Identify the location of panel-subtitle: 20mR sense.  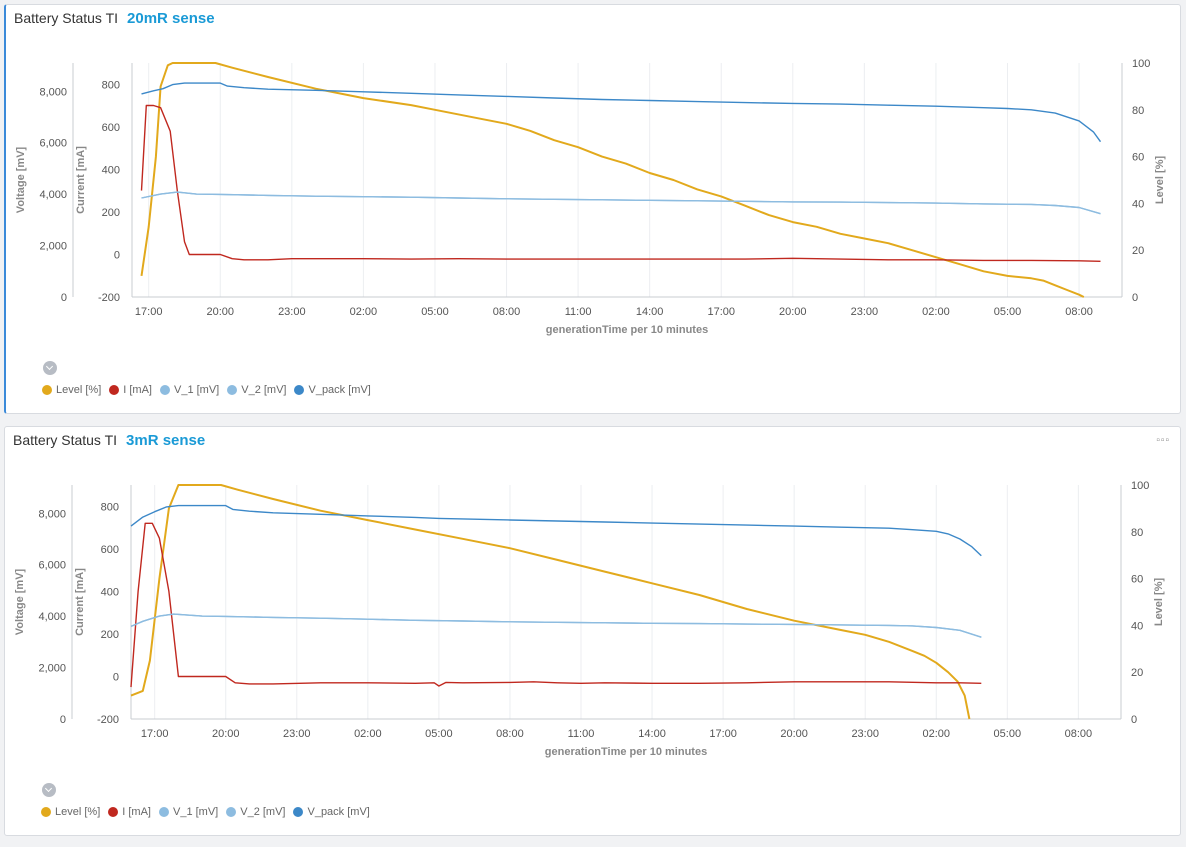
(171, 18).